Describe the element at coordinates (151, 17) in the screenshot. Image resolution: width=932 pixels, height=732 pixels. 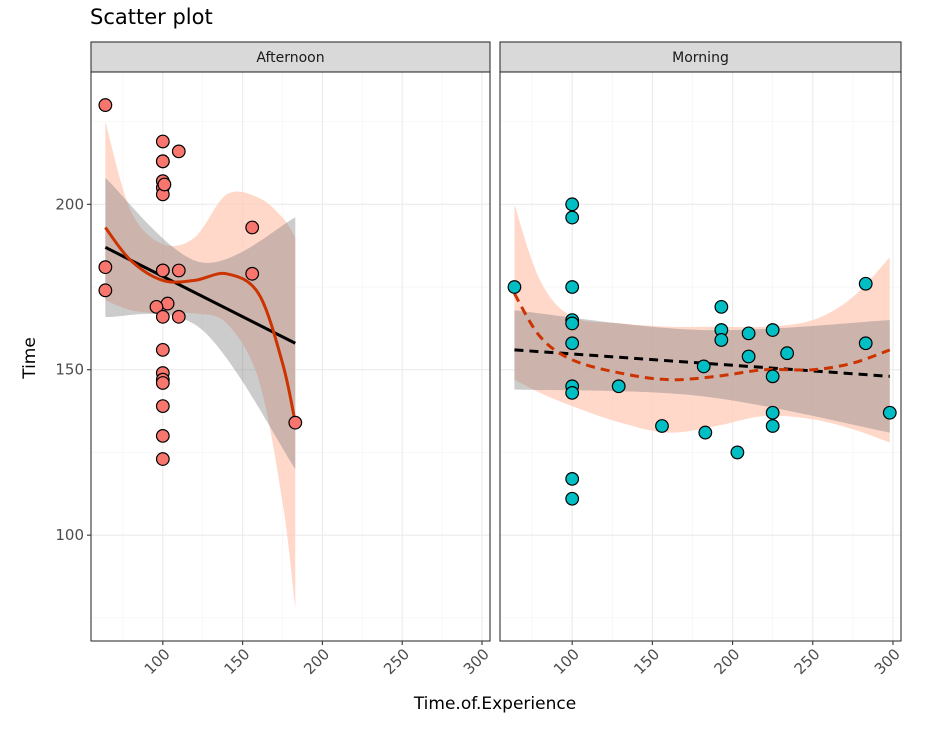
I see `chart-title: Scatter plot` at that location.